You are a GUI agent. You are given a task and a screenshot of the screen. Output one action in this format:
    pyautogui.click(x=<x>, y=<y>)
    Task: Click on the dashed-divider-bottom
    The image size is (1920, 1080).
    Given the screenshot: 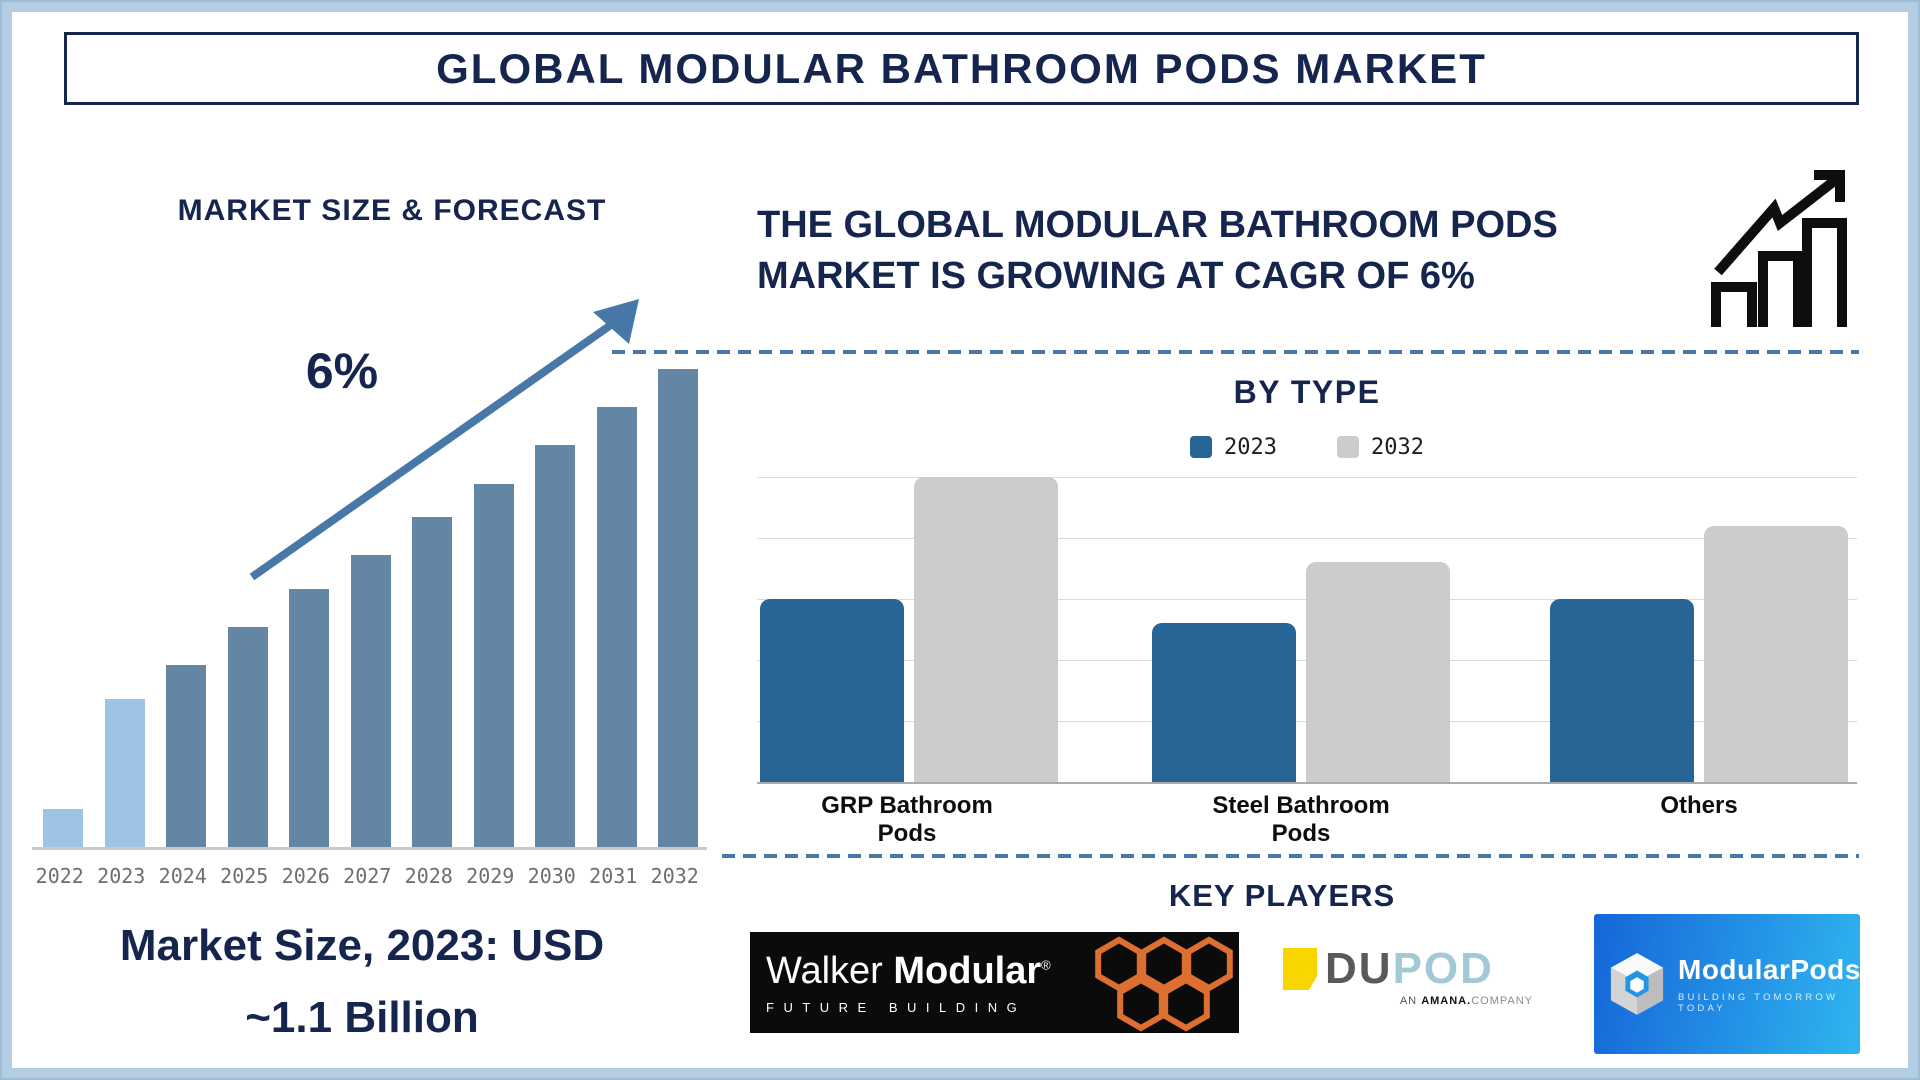 What is the action you would take?
    pyautogui.click(x=1290, y=856)
    